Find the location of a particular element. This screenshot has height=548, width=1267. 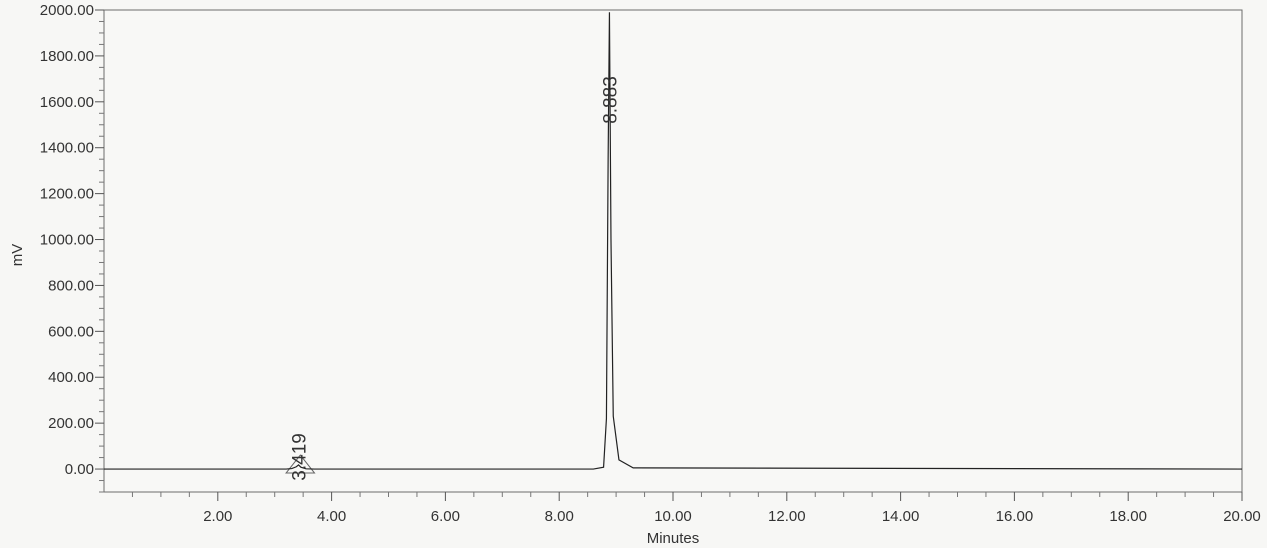

y-tick-label: 800.00 is located at coordinates (71, 285).